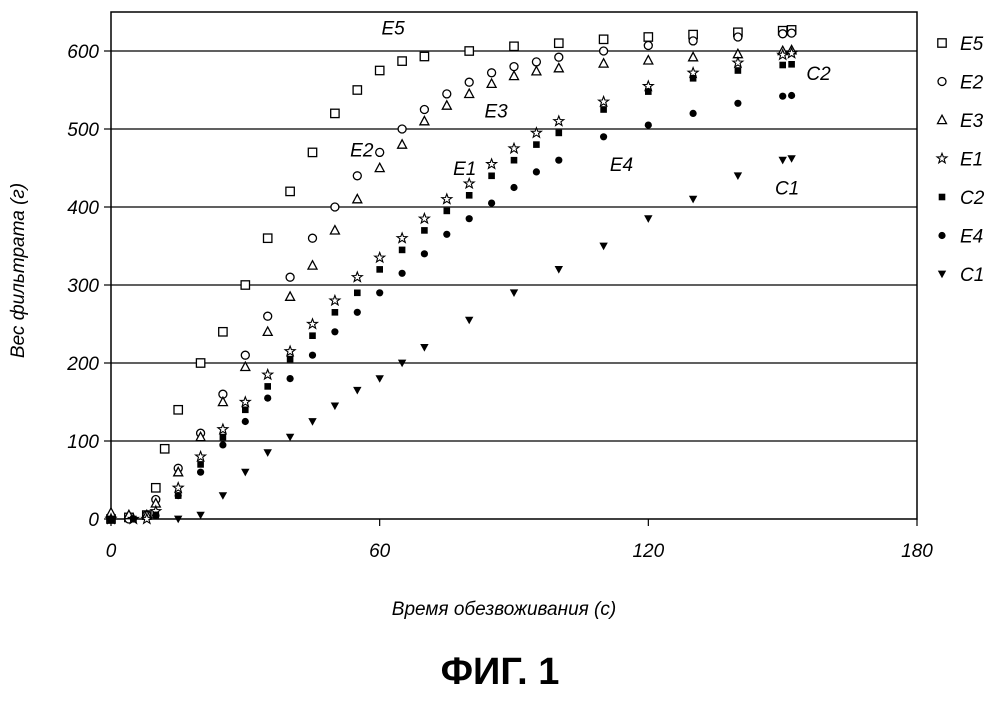  Describe the element at coordinates (464, 169) in the screenshot. I see `series-annotation: E1` at that location.